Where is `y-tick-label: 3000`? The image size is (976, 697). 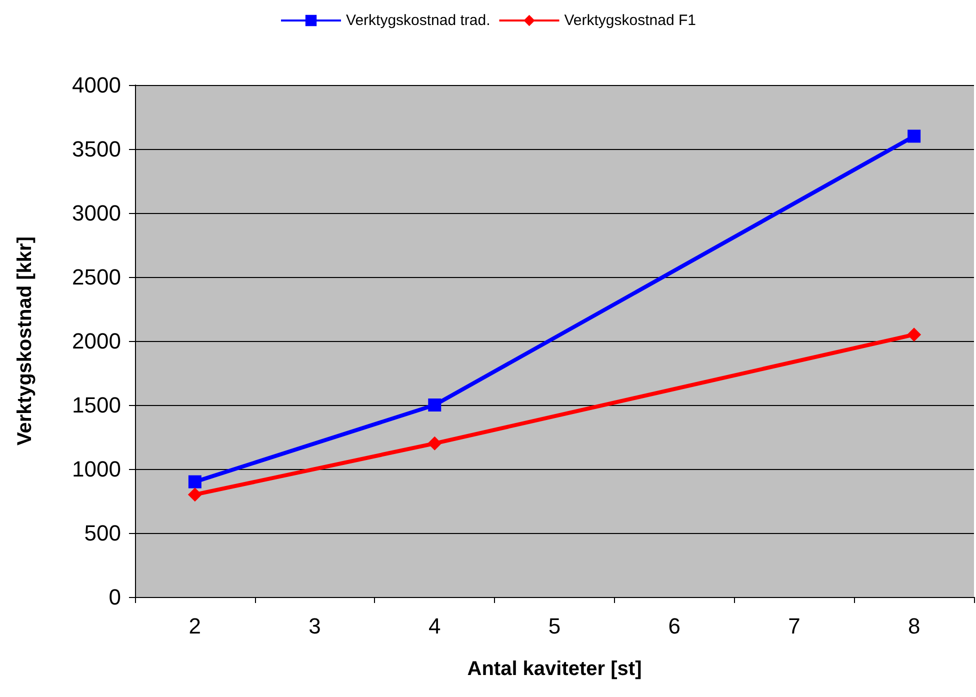 y-tick-label: 3000 is located at coordinates (96, 213).